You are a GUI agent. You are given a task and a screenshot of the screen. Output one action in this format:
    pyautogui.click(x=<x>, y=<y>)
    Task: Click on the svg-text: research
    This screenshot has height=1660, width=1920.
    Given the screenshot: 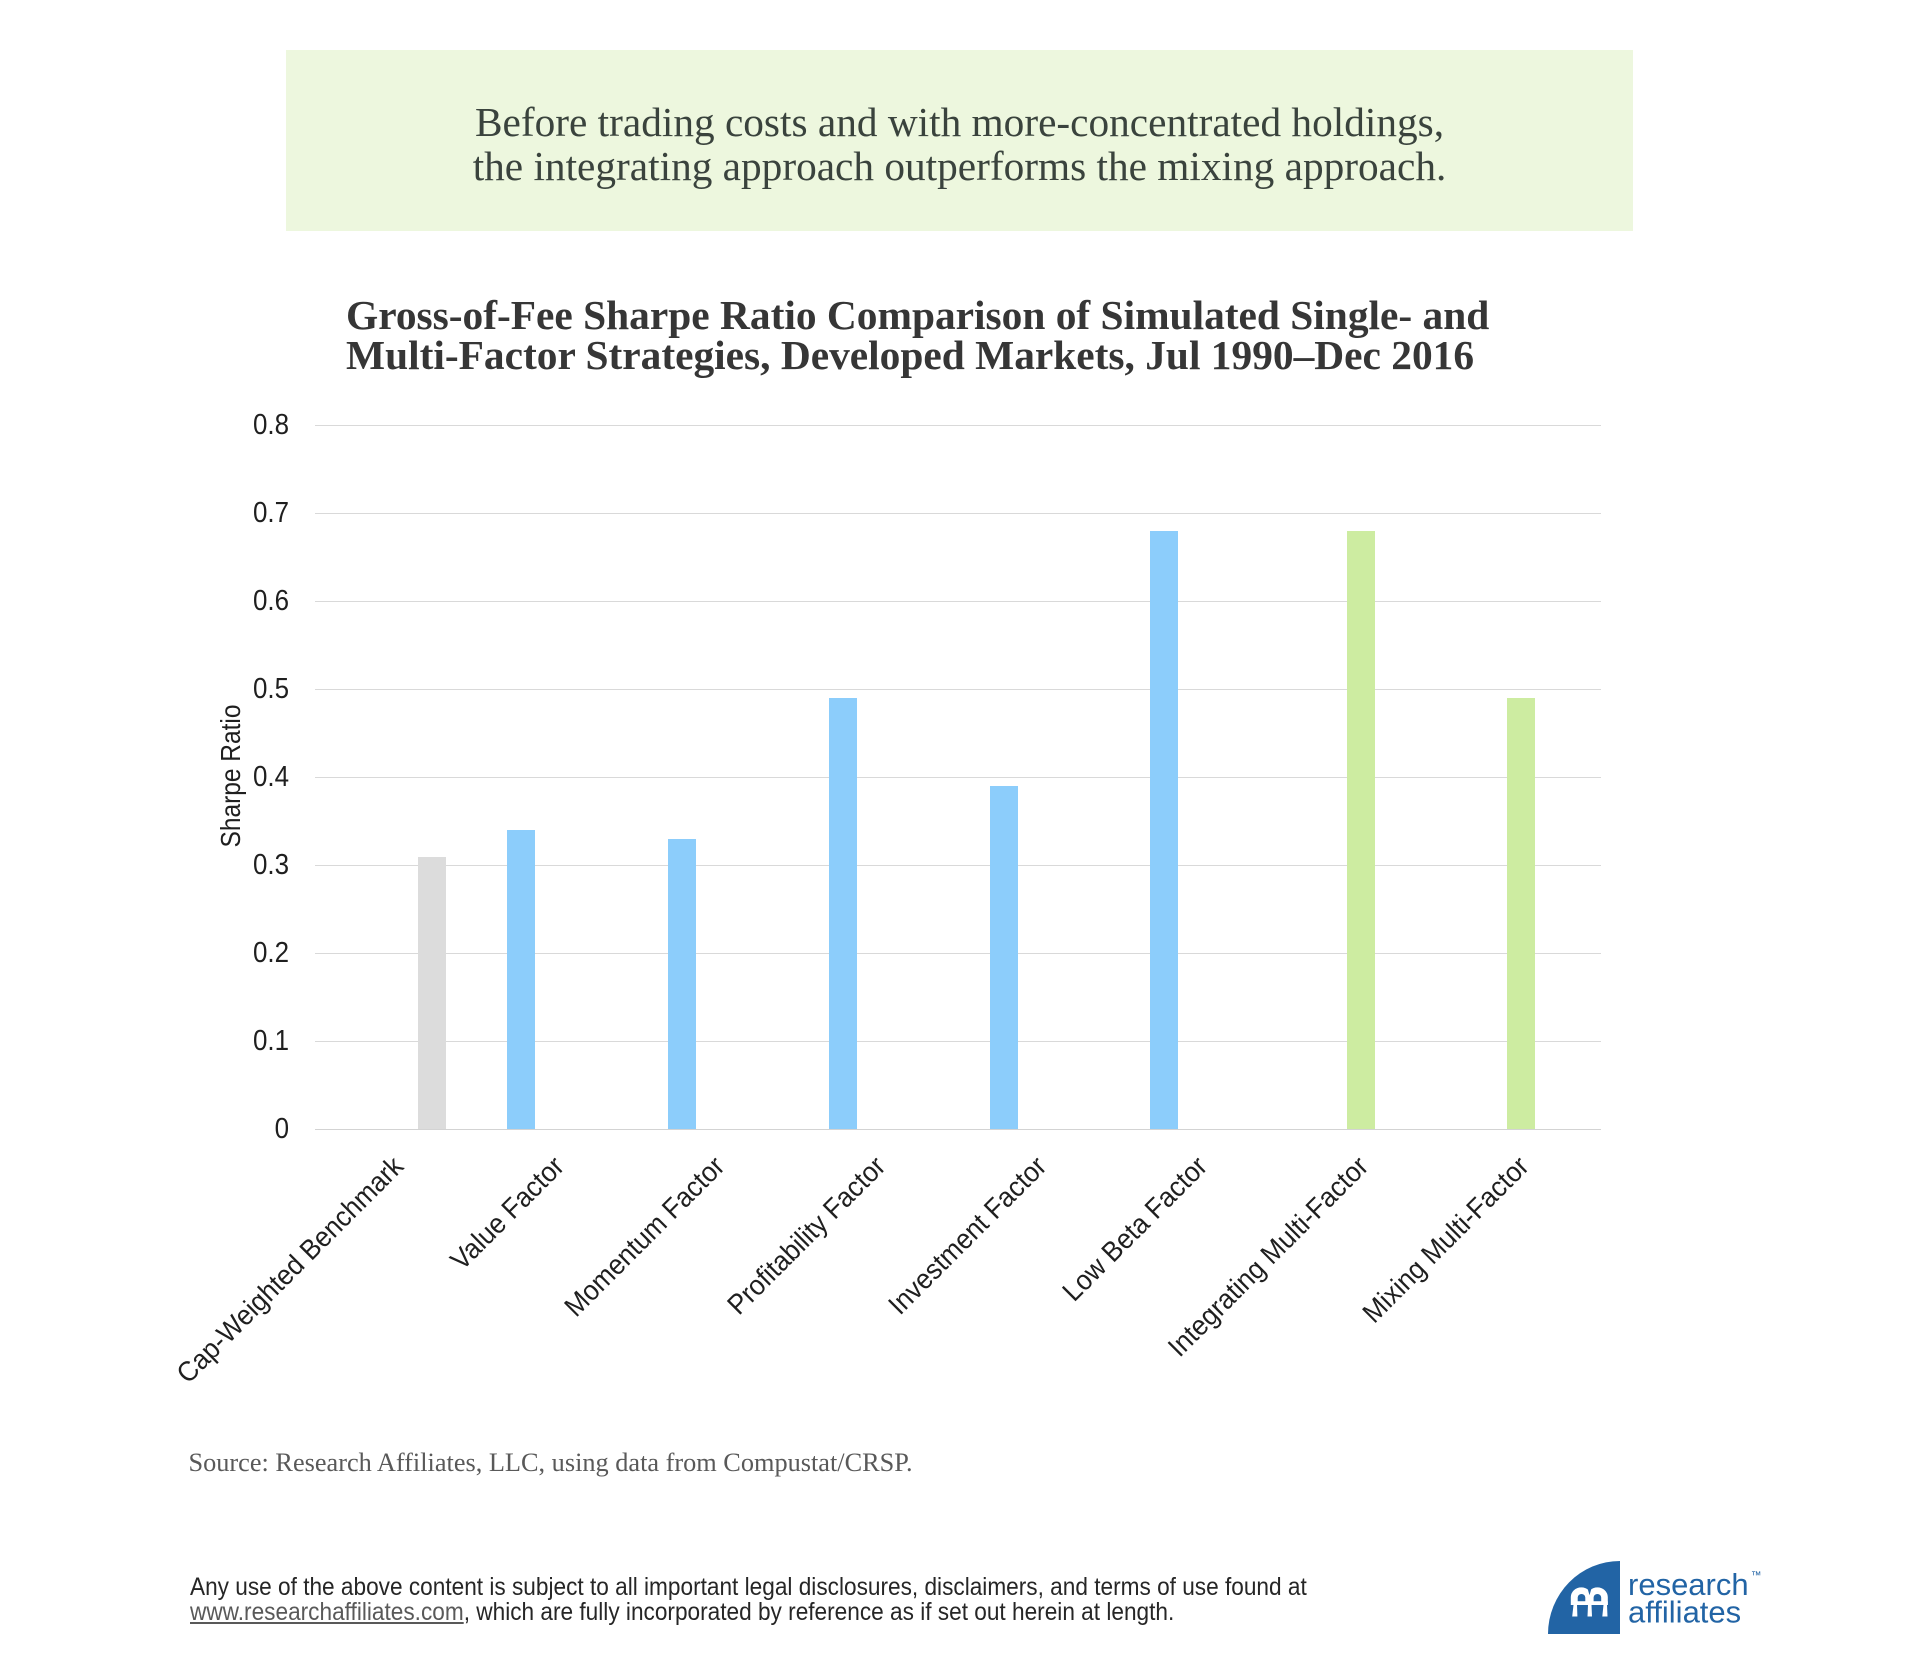 What is the action you would take?
    pyautogui.click(x=1688, y=1584)
    